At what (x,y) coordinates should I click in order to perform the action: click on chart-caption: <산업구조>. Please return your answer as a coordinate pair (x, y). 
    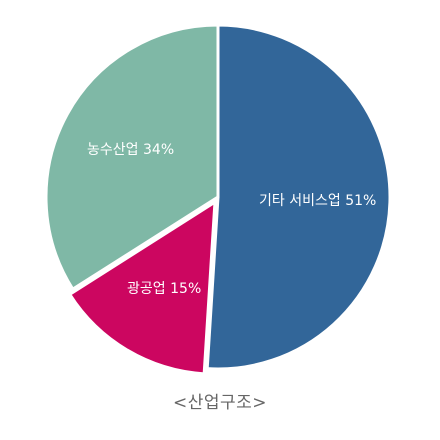
    Looking at the image, I should click on (220, 403).